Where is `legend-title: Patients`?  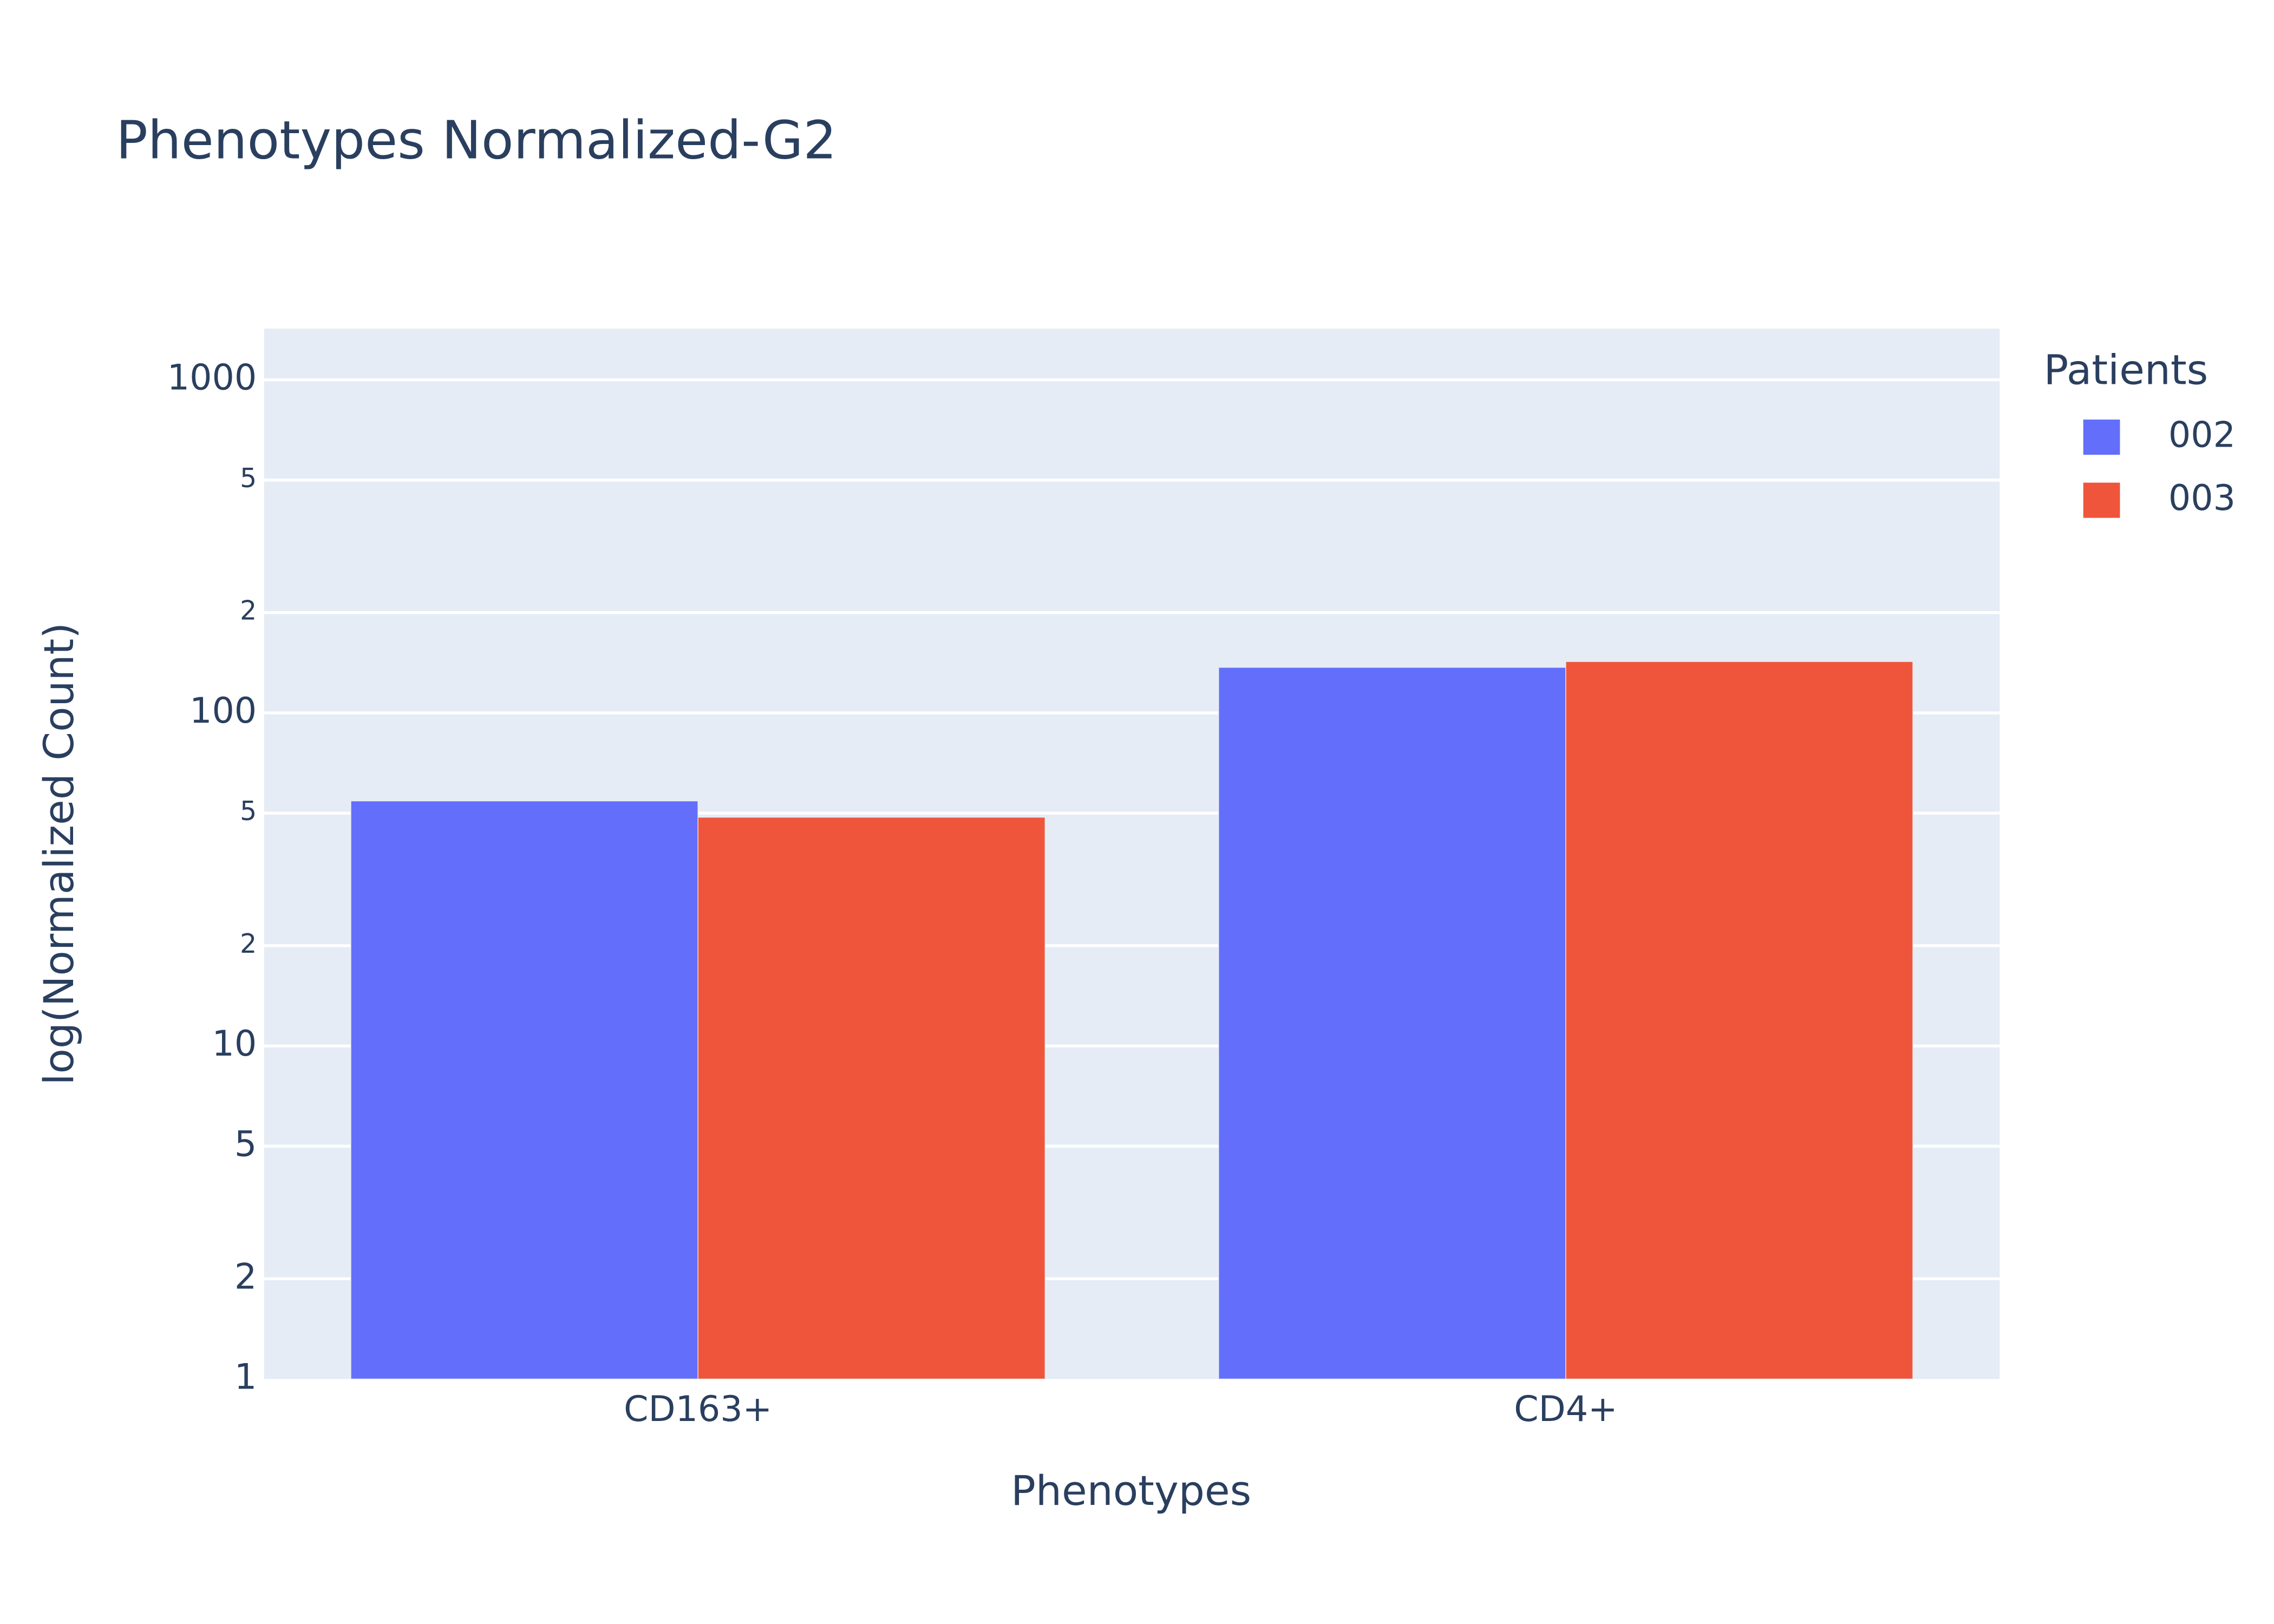
legend-title: Patients is located at coordinates (2126, 370).